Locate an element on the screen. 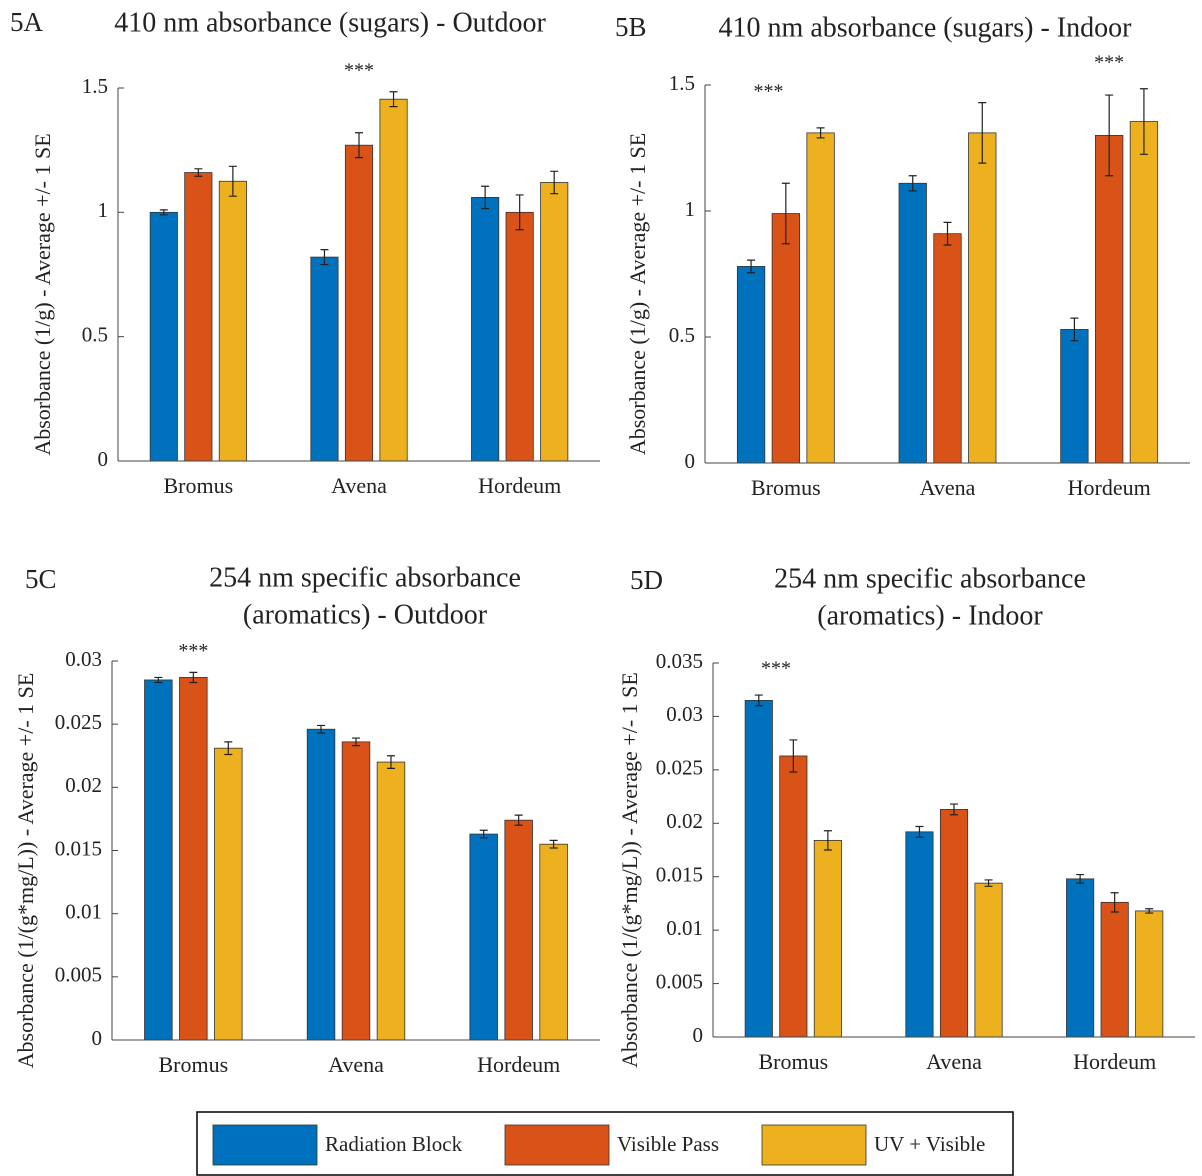  y-tick-label: 0.03 is located at coordinates (684, 714).